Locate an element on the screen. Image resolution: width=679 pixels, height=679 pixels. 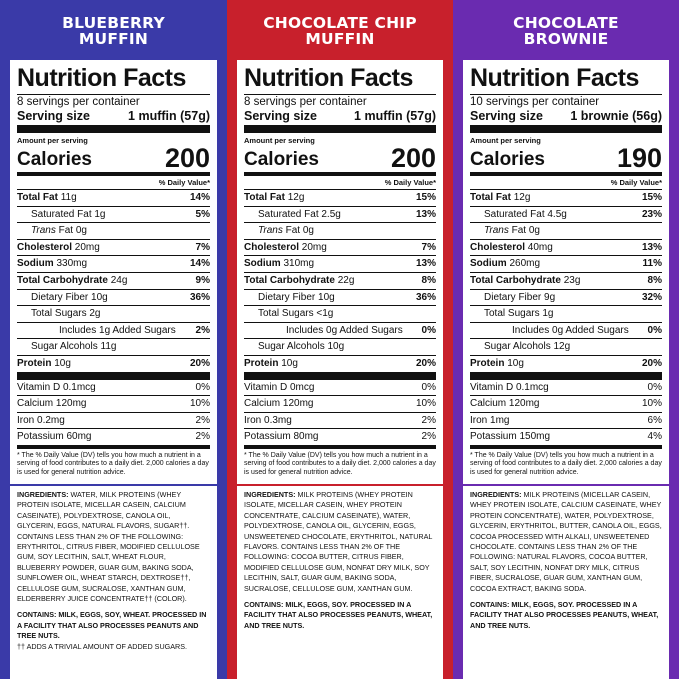
vitamin-label: Vitamin D 0.1mcg is located at coordinates (509, 387).